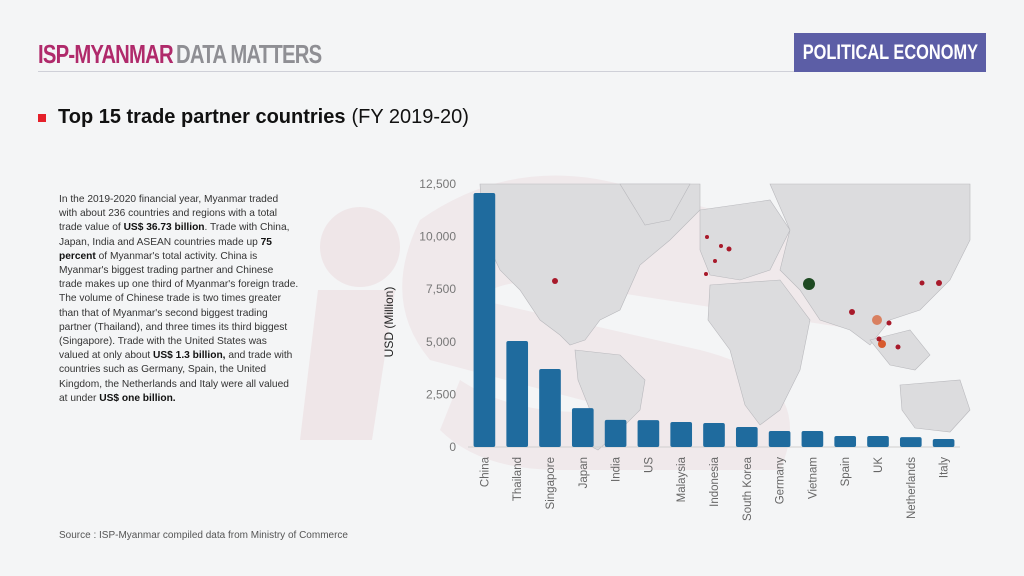 Image resolution: width=1024 pixels, height=576 pixels. What do you see at coordinates (714, 435) in the screenshot?
I see `bar-indonesia` at bounding box center [714, 435].